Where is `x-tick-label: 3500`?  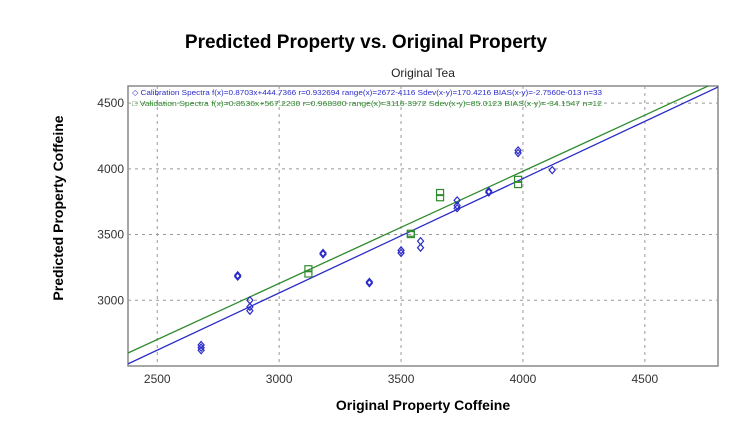
x-tick-label: 3500 is located at coordinates (401, 379).